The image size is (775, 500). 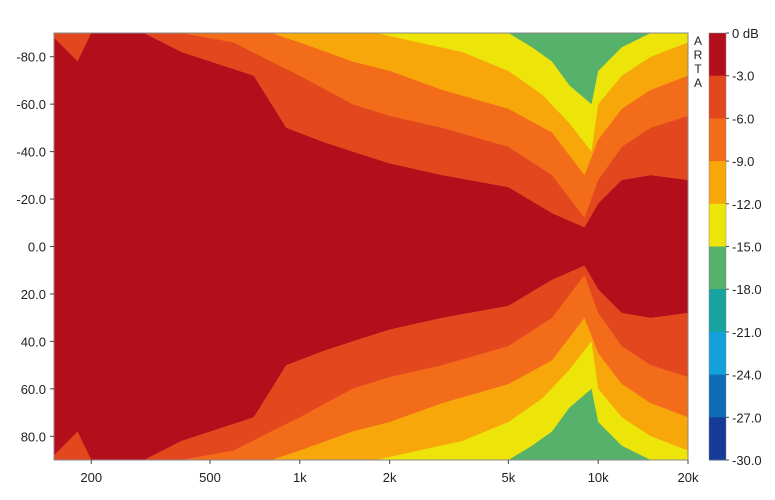 I want to click on y-tick-label: -80.0, so click(x=31, y=57).